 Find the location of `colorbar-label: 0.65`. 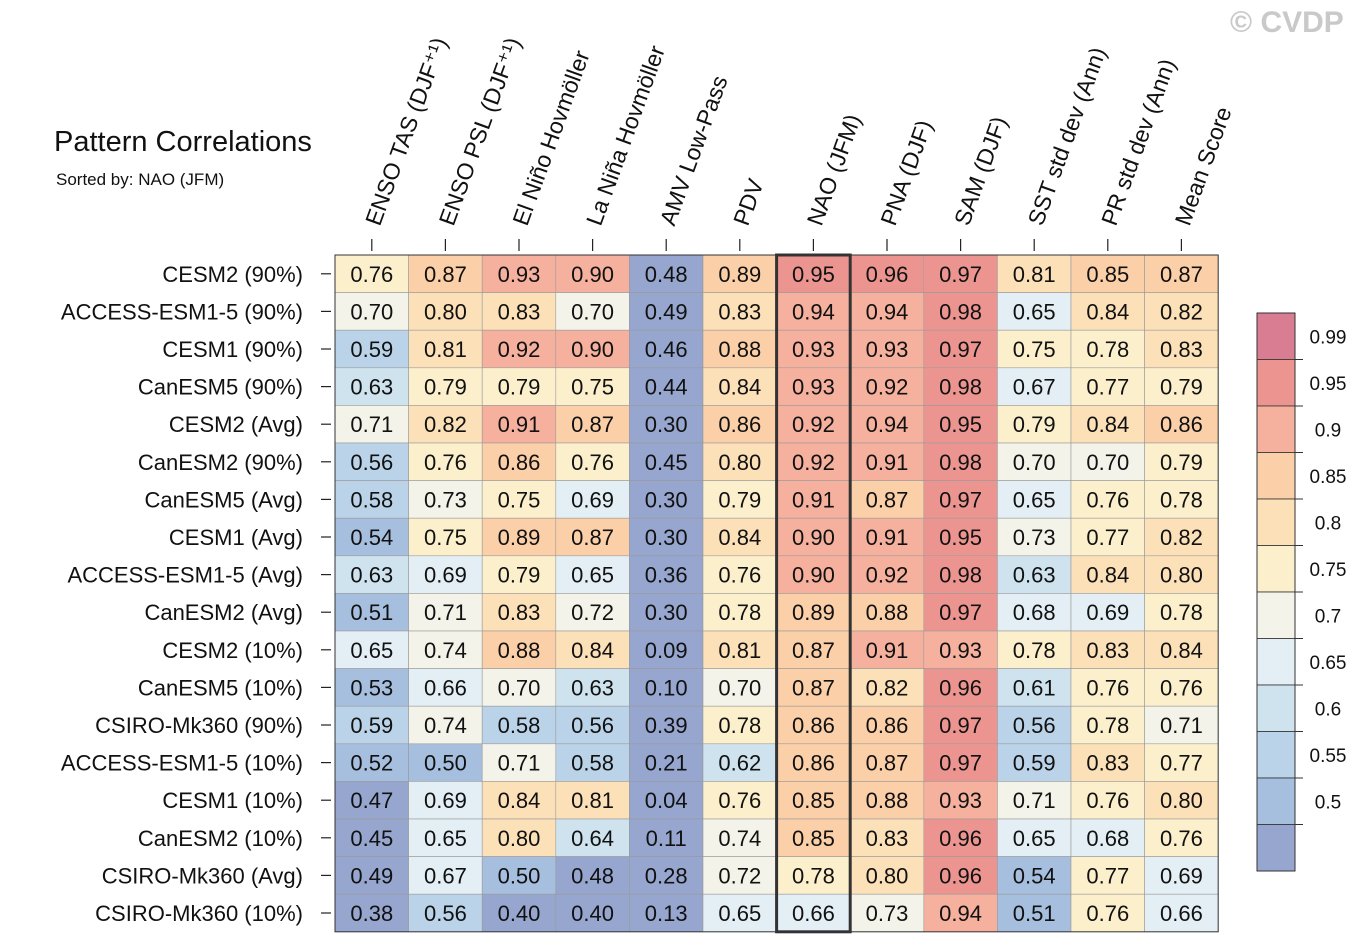

colorbar-label: 0.65 is located at coordinates (1328, 663).